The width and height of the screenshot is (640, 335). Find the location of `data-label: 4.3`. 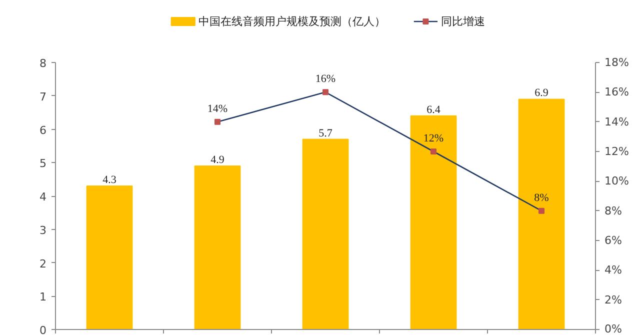

data-label: 4.3 is located at coordinates (109, 180).